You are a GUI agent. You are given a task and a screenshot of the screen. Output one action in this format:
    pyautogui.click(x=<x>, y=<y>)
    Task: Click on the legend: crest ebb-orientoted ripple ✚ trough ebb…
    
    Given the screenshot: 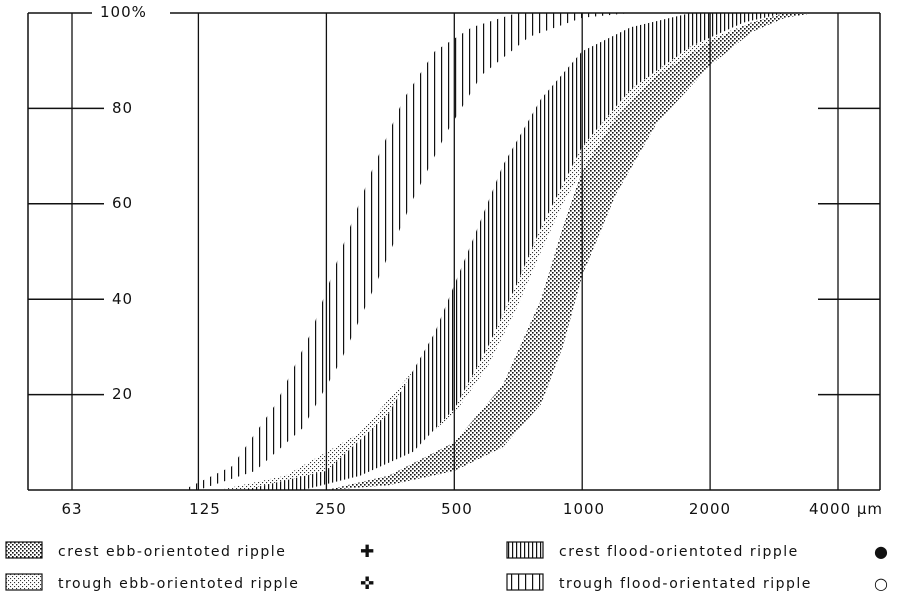 What is the action you would take?
    pyautogui.click(x=447, y=567)
    